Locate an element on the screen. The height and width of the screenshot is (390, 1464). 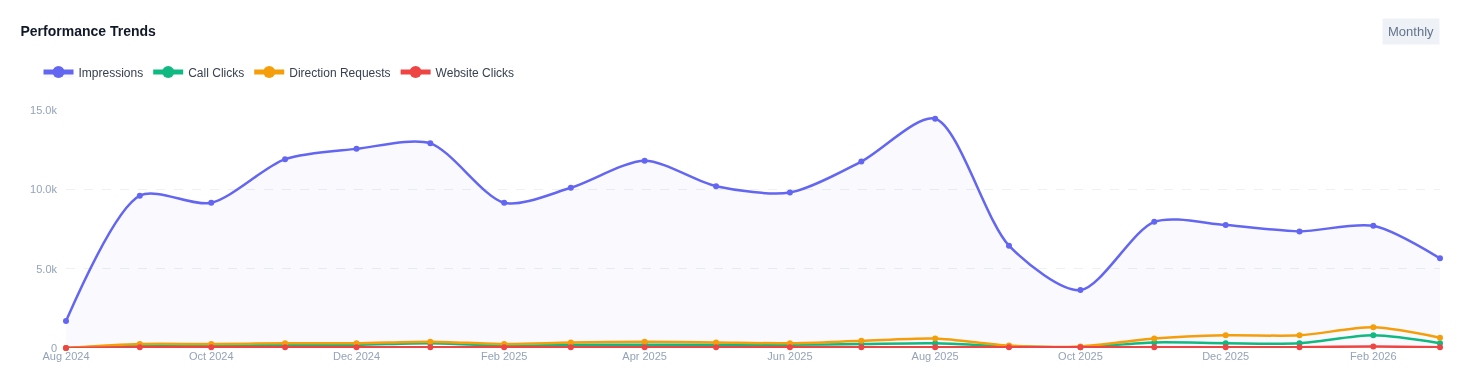
x-tick-label: Feb 2025 is located at coordinates (504, 356).